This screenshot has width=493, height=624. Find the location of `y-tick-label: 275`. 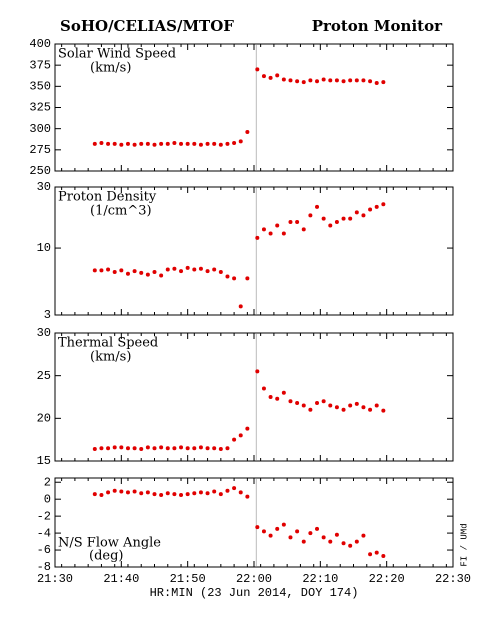

y-tick-label: 275 is located at coordinates (40, 150).